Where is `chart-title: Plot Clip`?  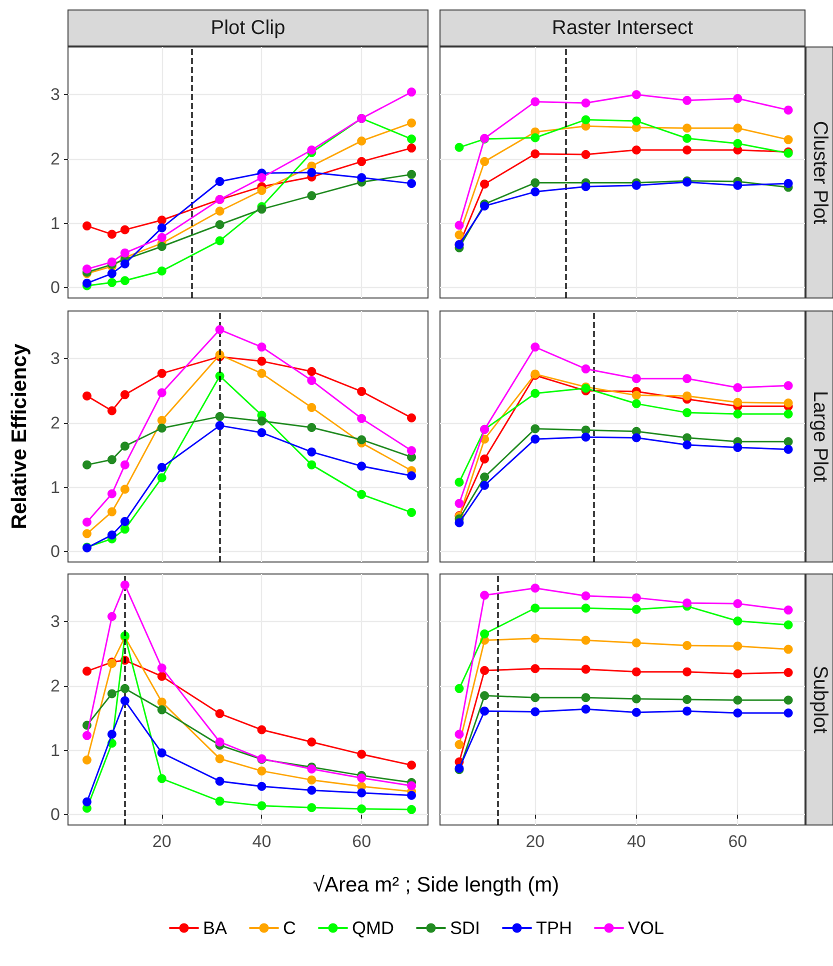 chart-title: Plot Clip is located at coordinates (248, 28).